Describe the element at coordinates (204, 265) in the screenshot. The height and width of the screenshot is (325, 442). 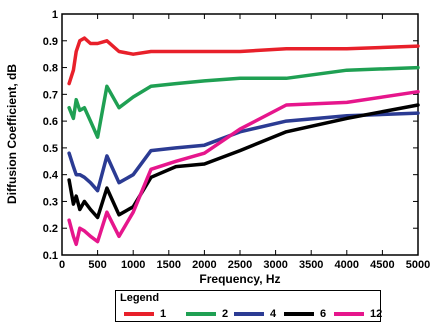
I see `x-tick-label: 2000` at that location.